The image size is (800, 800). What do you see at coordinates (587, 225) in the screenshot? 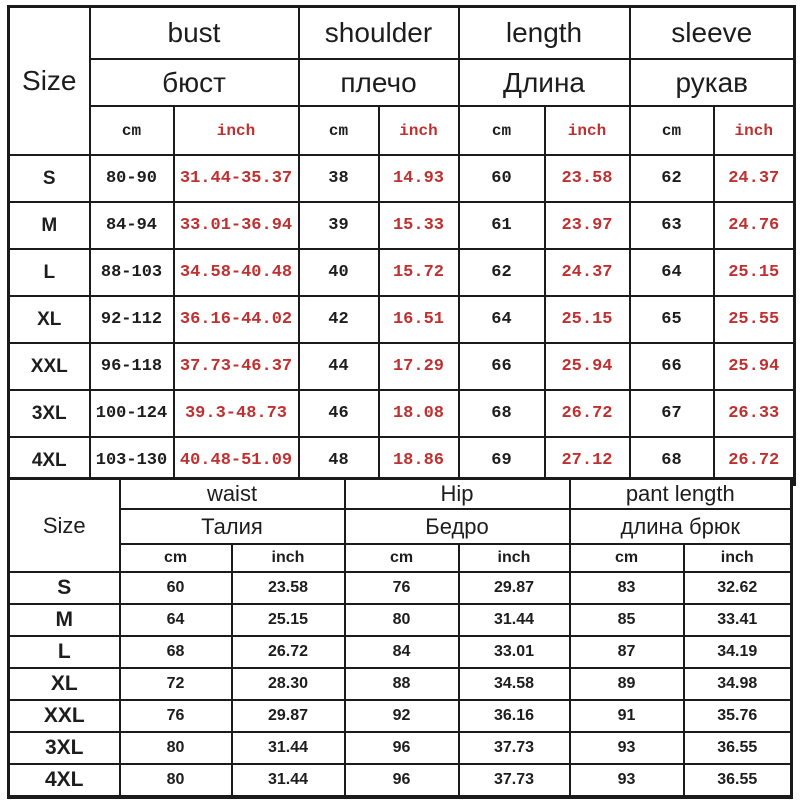
I see `value-cell: 23.97` at bounding box center [587, 225].